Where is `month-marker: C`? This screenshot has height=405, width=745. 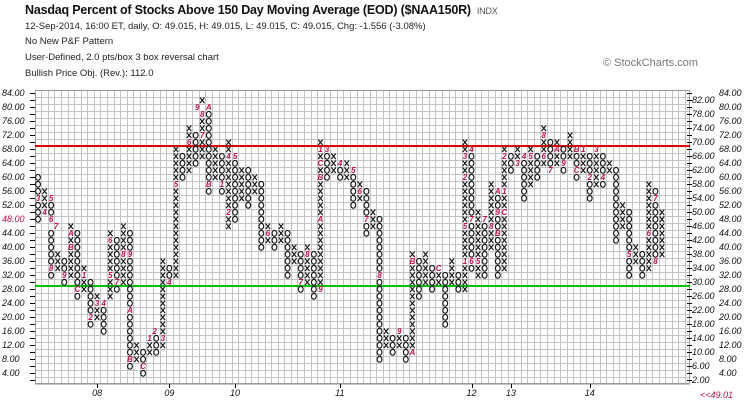
month-marker: C is located at coordinates (77, 289).